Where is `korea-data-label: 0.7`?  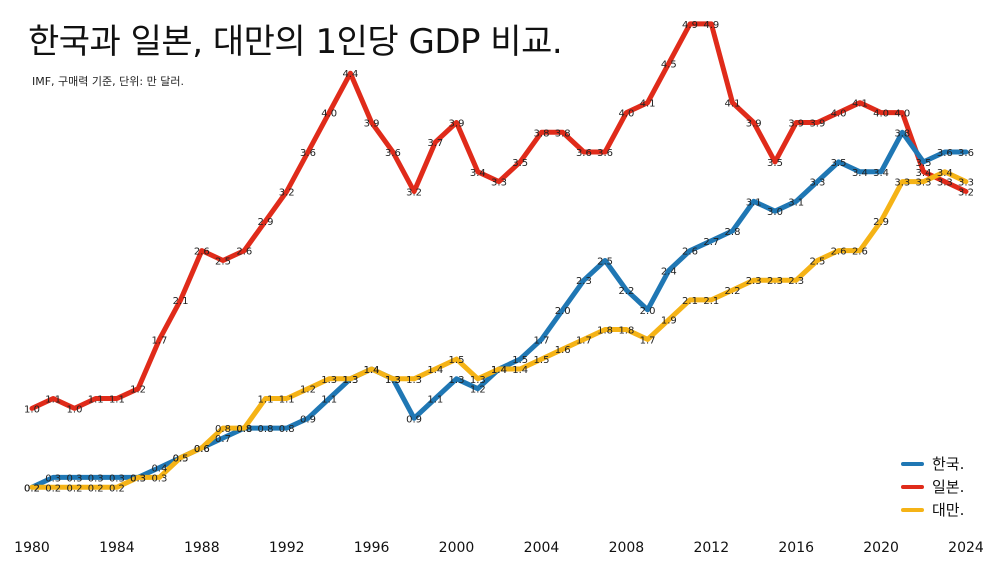 korea-data-label: 0.7 is located at coordinates (223, 439).